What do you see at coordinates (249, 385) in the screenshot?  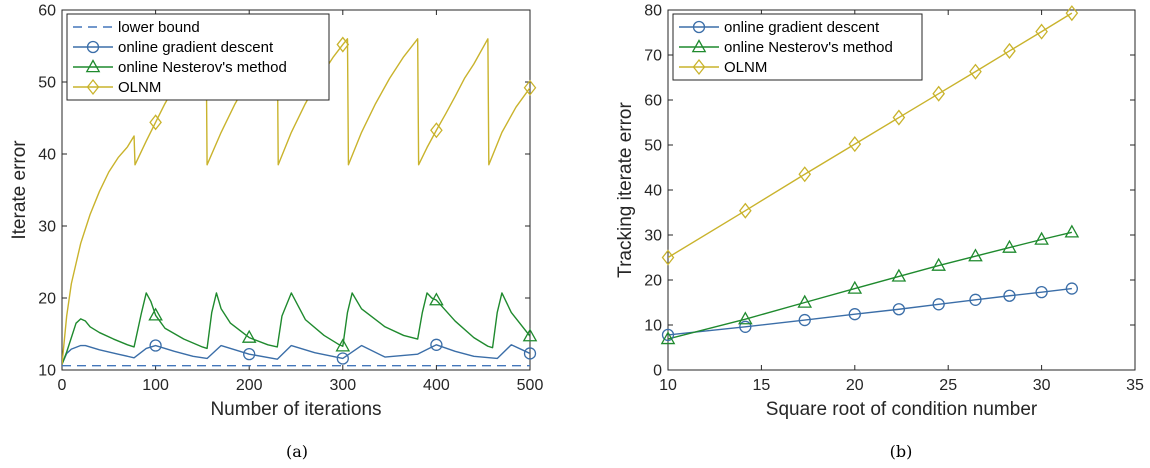 I see `x-tick-label: 200` at bounding box center [249, 385].